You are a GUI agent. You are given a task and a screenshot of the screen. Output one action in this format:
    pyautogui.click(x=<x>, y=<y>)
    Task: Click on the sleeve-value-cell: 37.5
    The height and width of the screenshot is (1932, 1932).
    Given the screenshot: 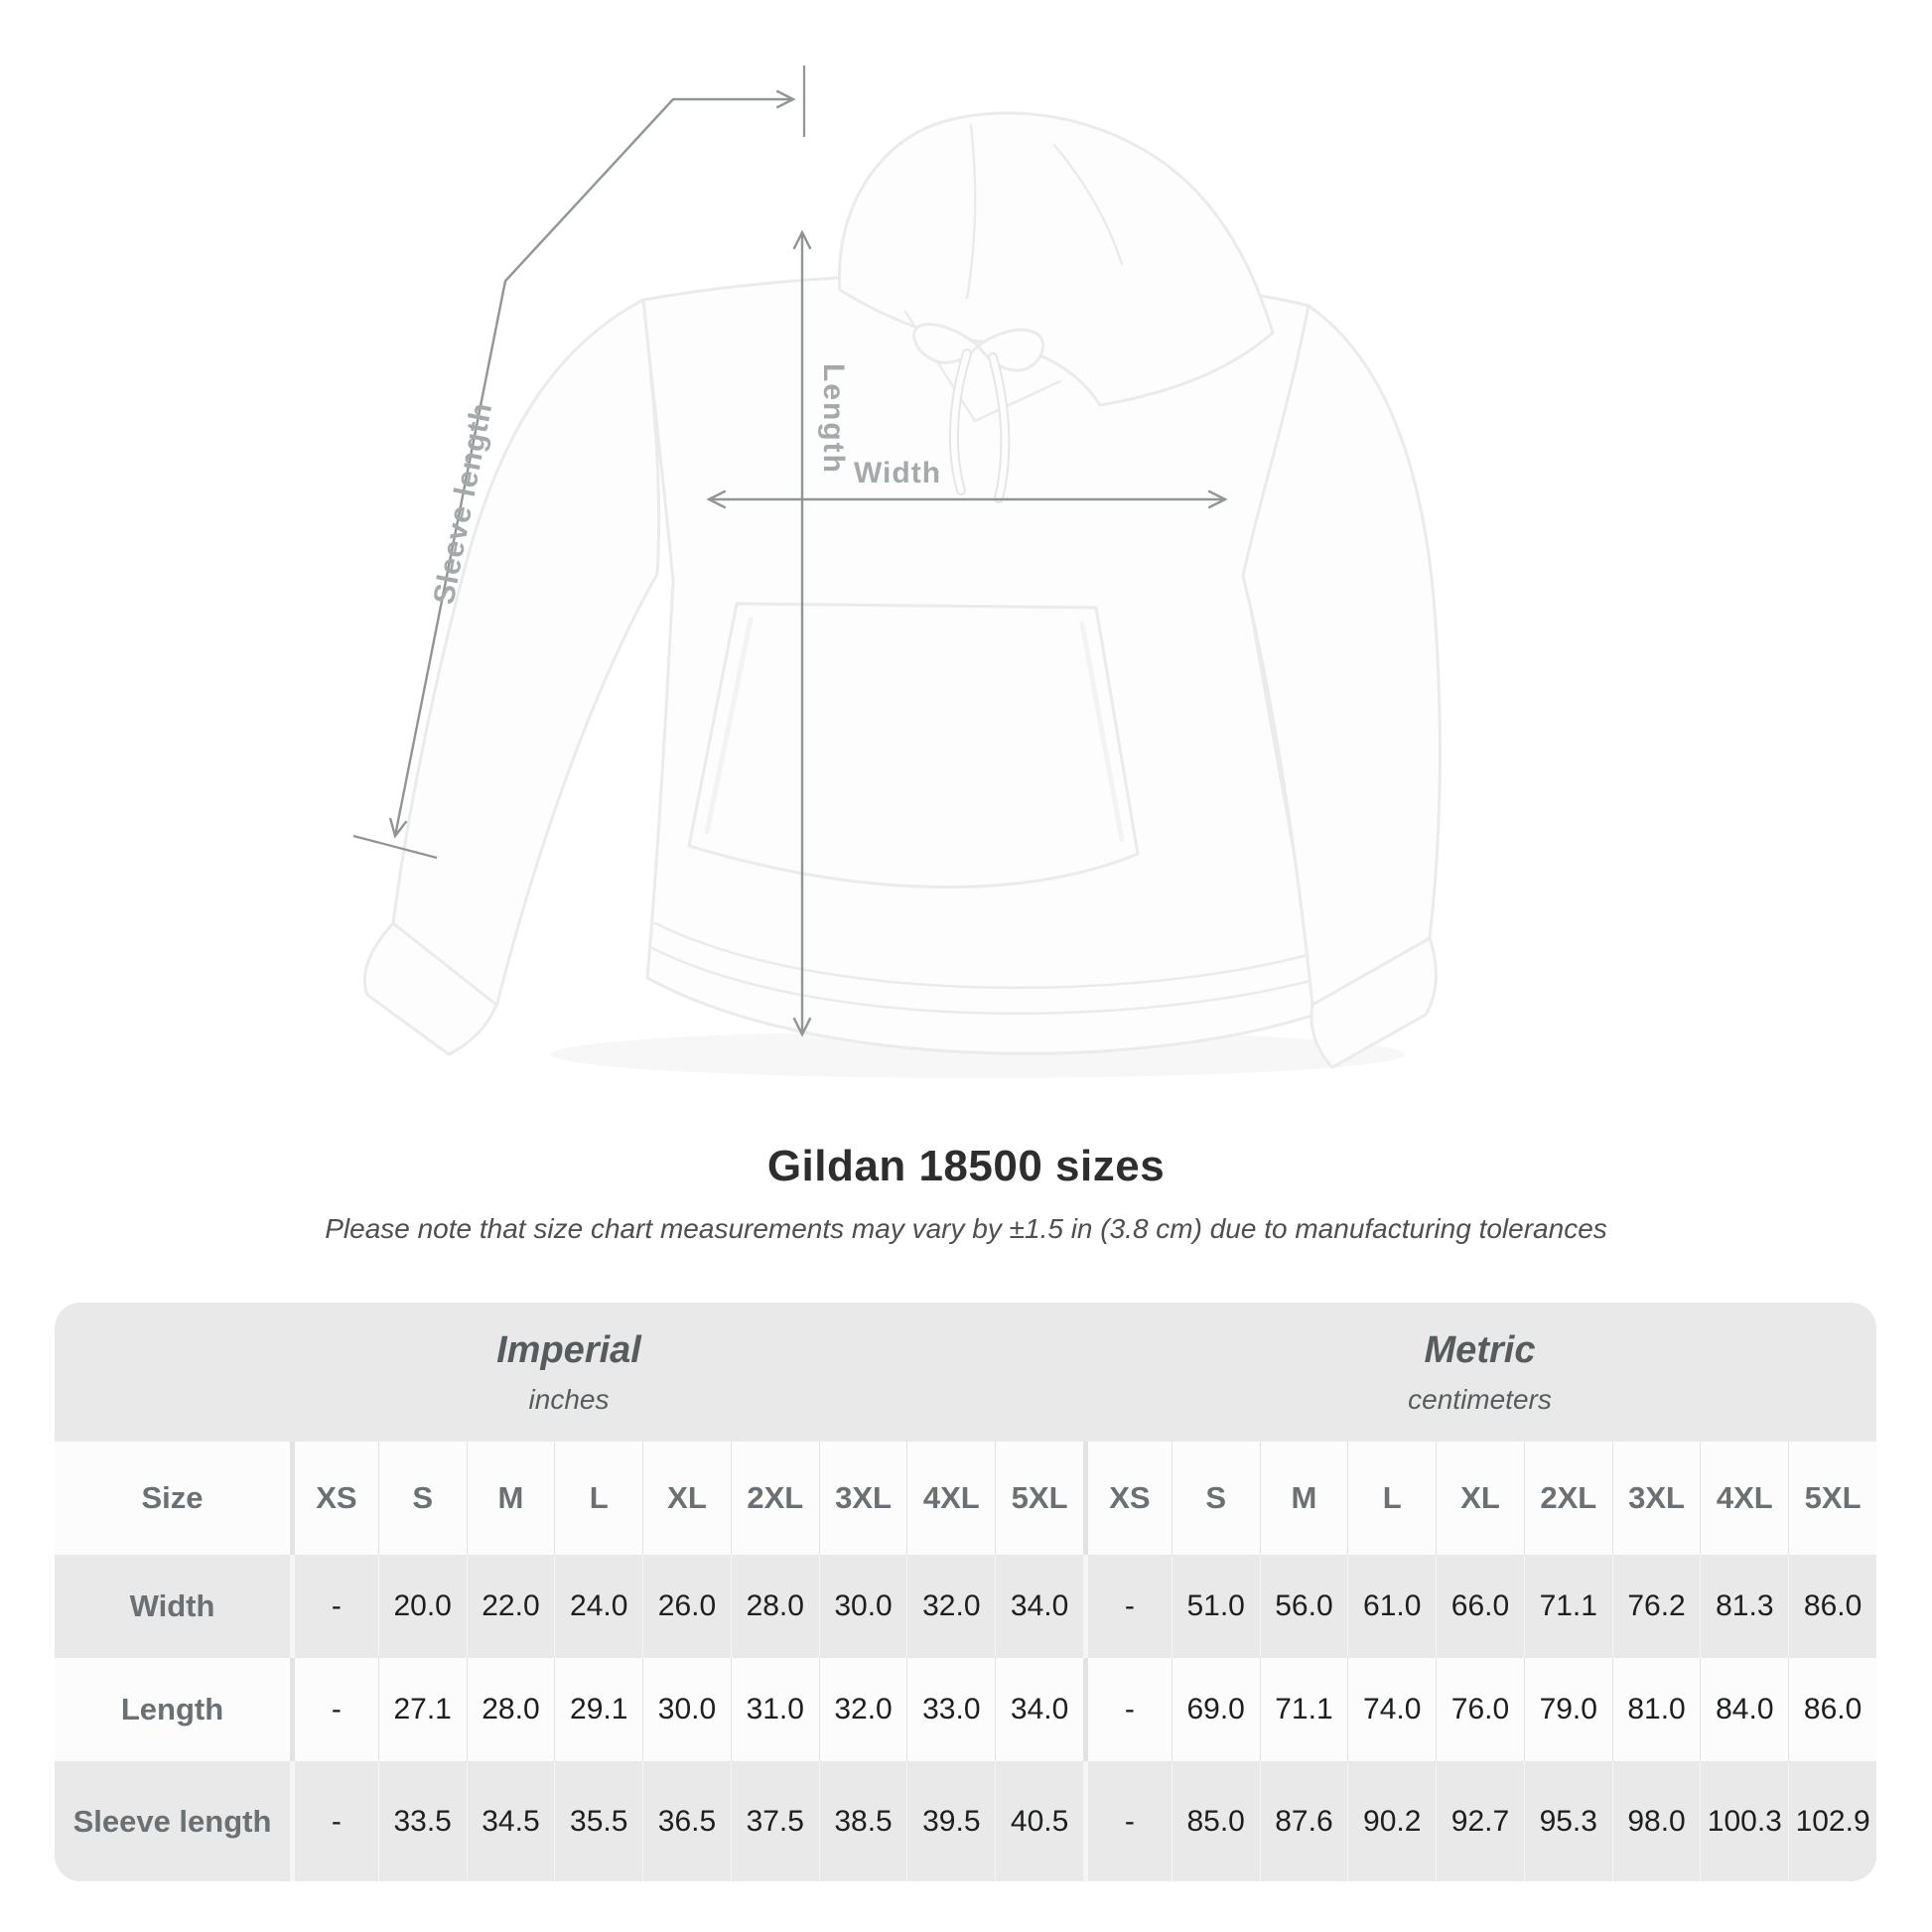 What is the action you would take?
    pyautogui.click(x=775, y=1821)
    